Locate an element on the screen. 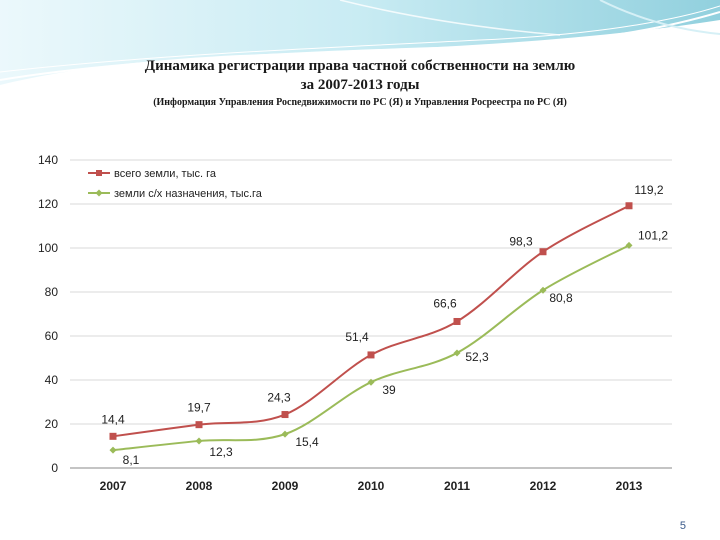 The image size is (720, 540). y-tick-label: 140 is located at coordinates (48, 160).